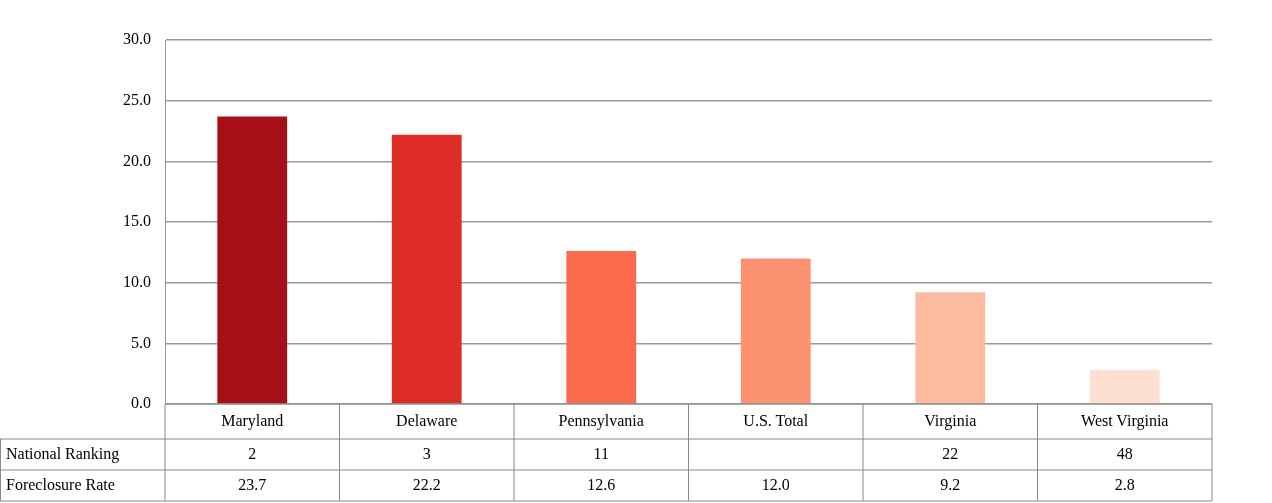 The image size is (1272, 503). Describe the element at coordinates (137, 39) in the screenshot. I see `y-tick-label: 30.0` at that location.